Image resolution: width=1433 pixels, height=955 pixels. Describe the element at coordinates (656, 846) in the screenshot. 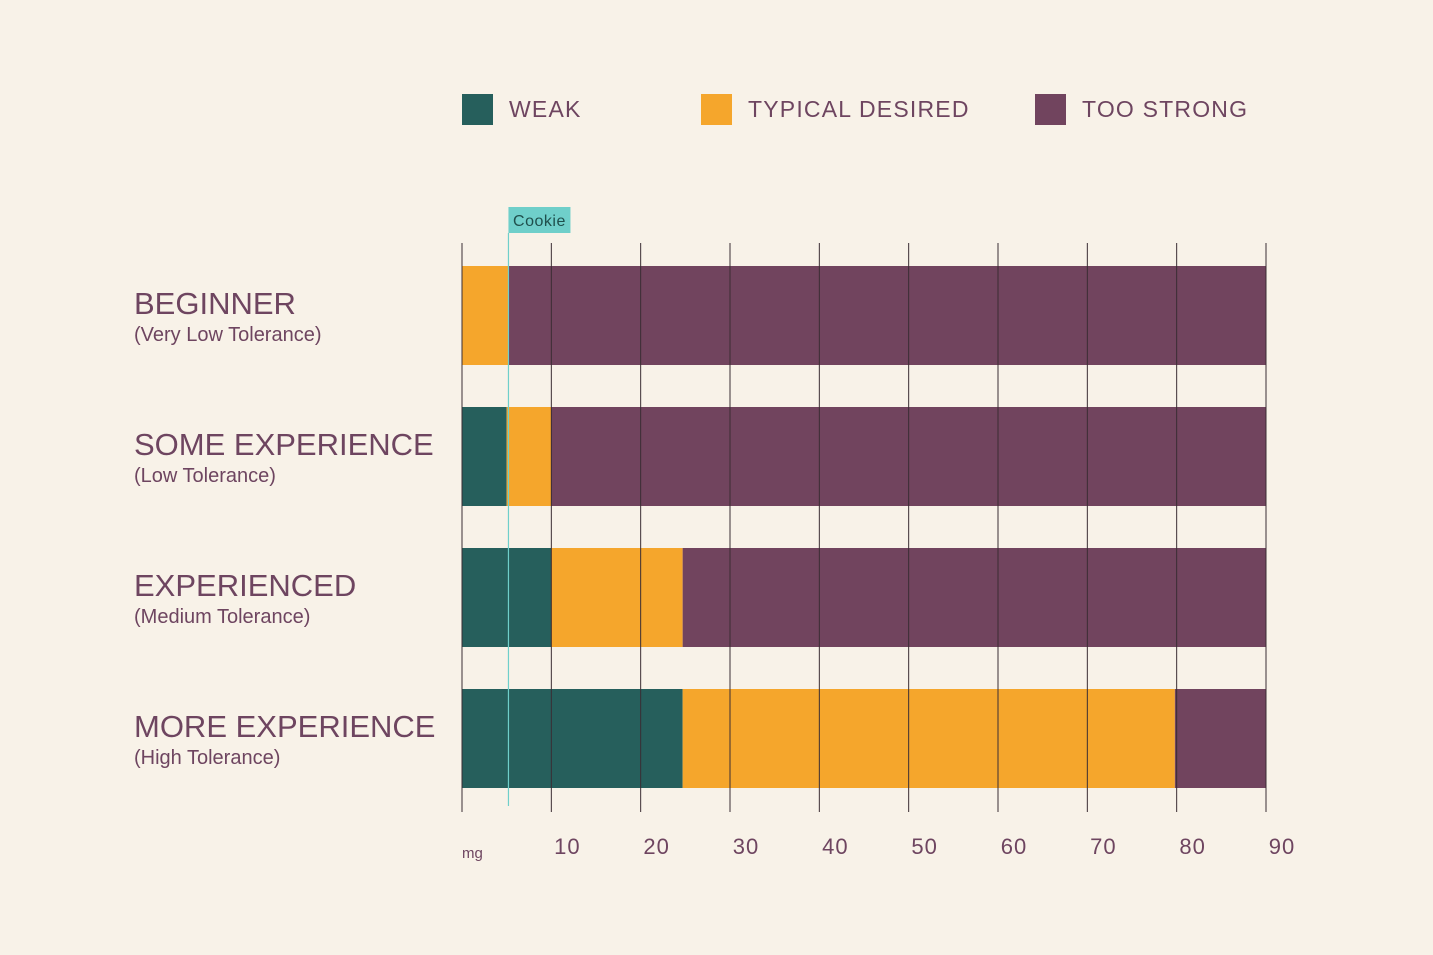

I see `x-tick-label: 20` at that location.